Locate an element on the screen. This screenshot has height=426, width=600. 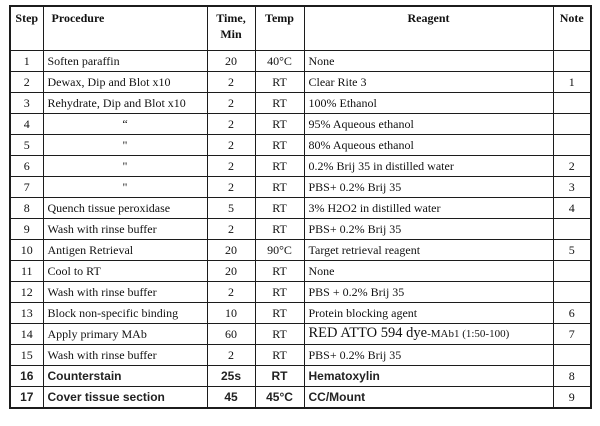
cell-step: 8 is located at coordinates (26, 208).